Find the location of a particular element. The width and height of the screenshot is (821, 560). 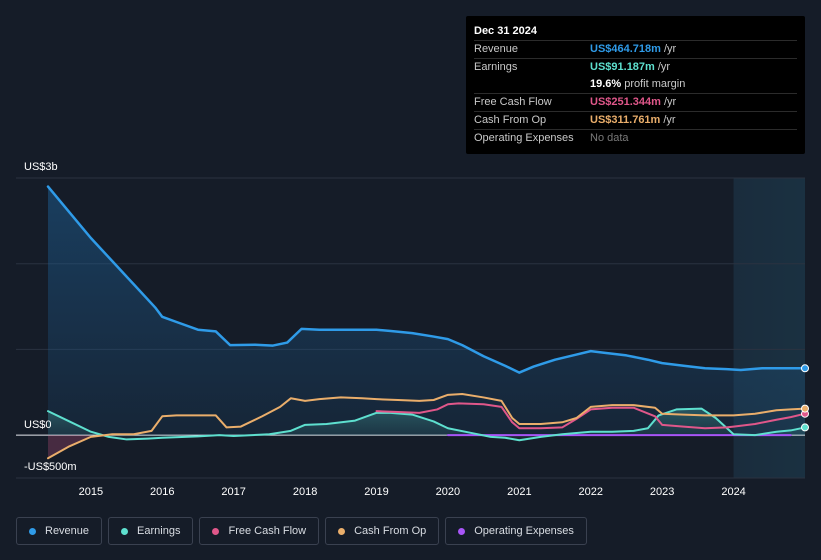

tooltip-row-opex: Operating Expenses No data is located at coordinates (635, 138).